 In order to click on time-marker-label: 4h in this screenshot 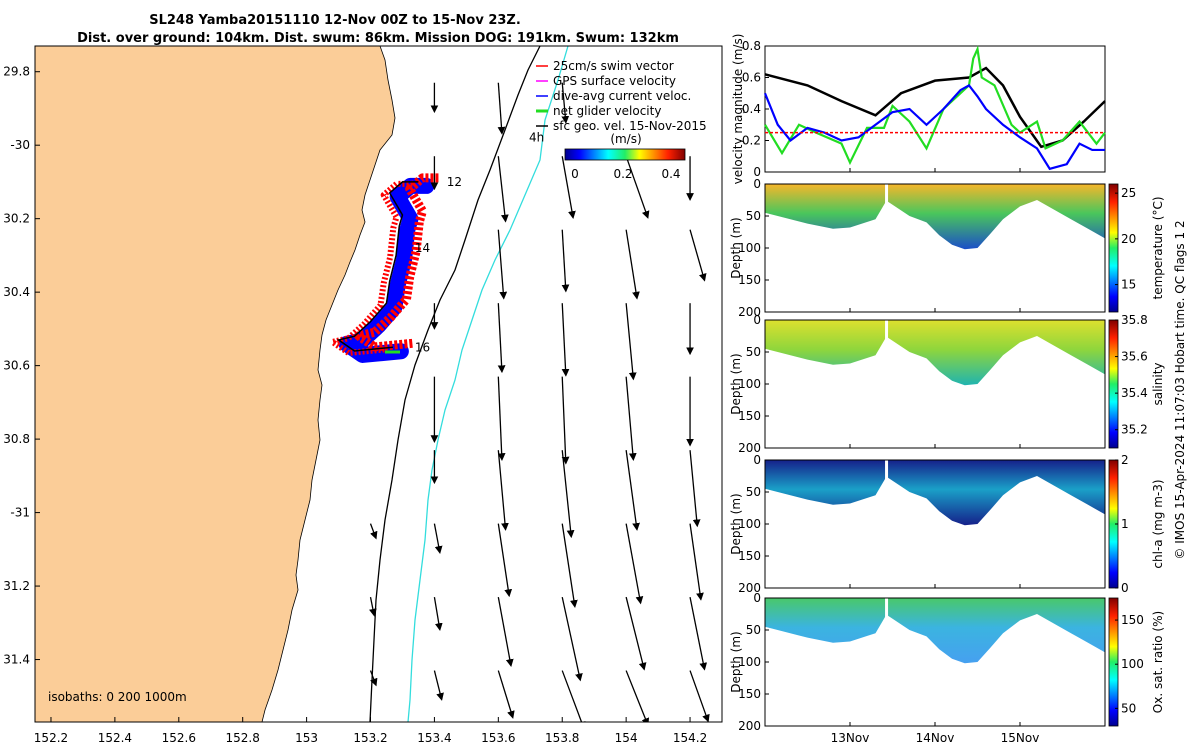, I will do `click(536, 138)`.